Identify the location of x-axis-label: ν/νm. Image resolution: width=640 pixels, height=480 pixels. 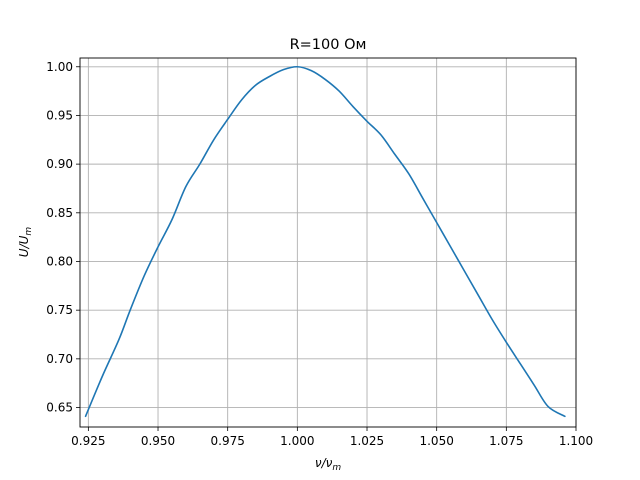
(328, 464).